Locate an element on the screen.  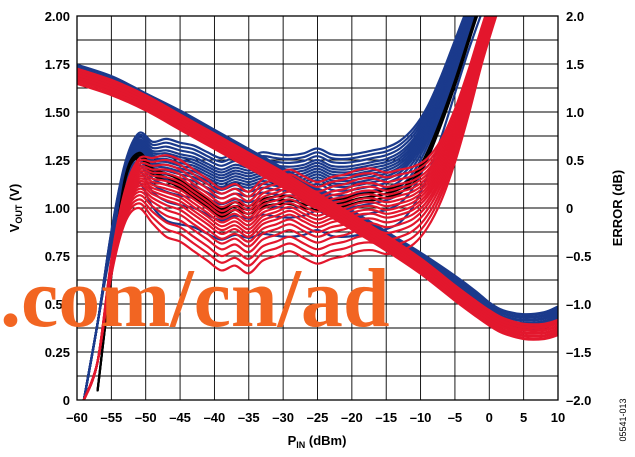
y-right-tick-label: –2.0 is located at coordinates (578, 400).